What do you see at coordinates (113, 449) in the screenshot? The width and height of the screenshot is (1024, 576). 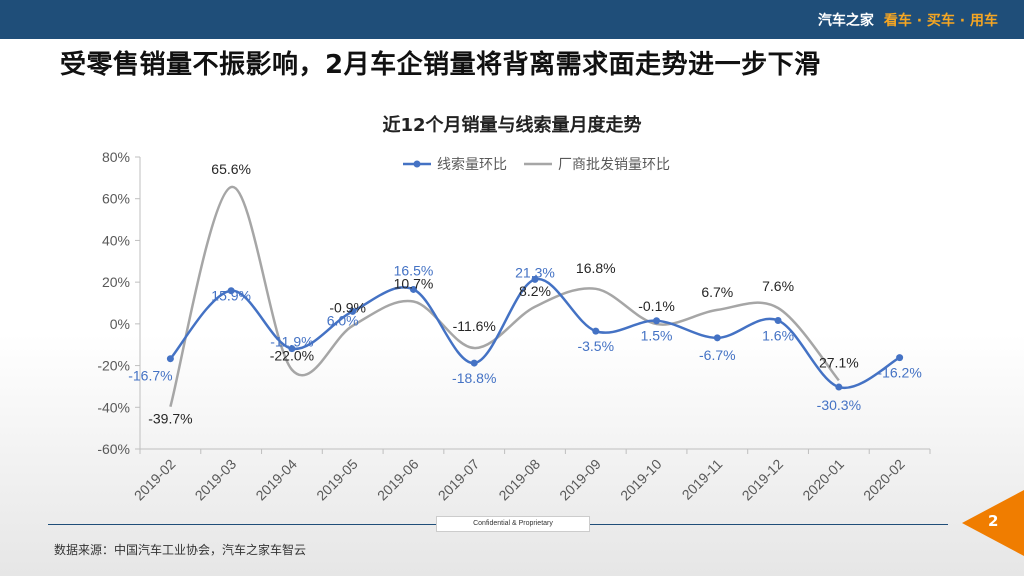 I see `y-tick-label: -60%` at bounding box center [113, 449].